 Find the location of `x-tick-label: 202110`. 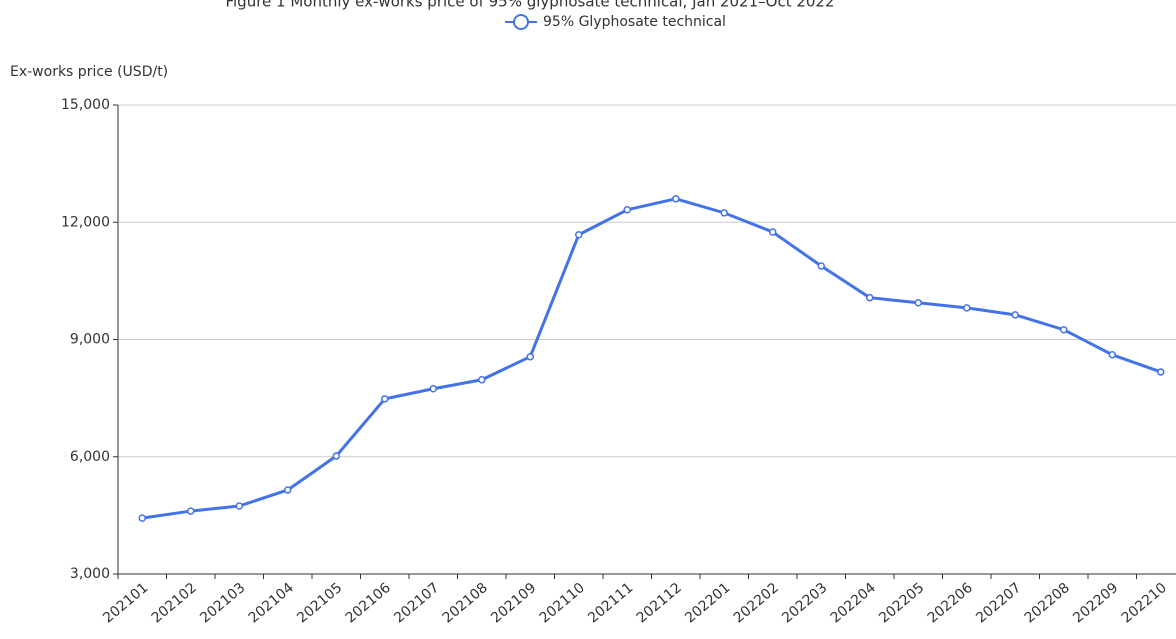

x-tick-label: 202110 is located at coordinates (562, 603).